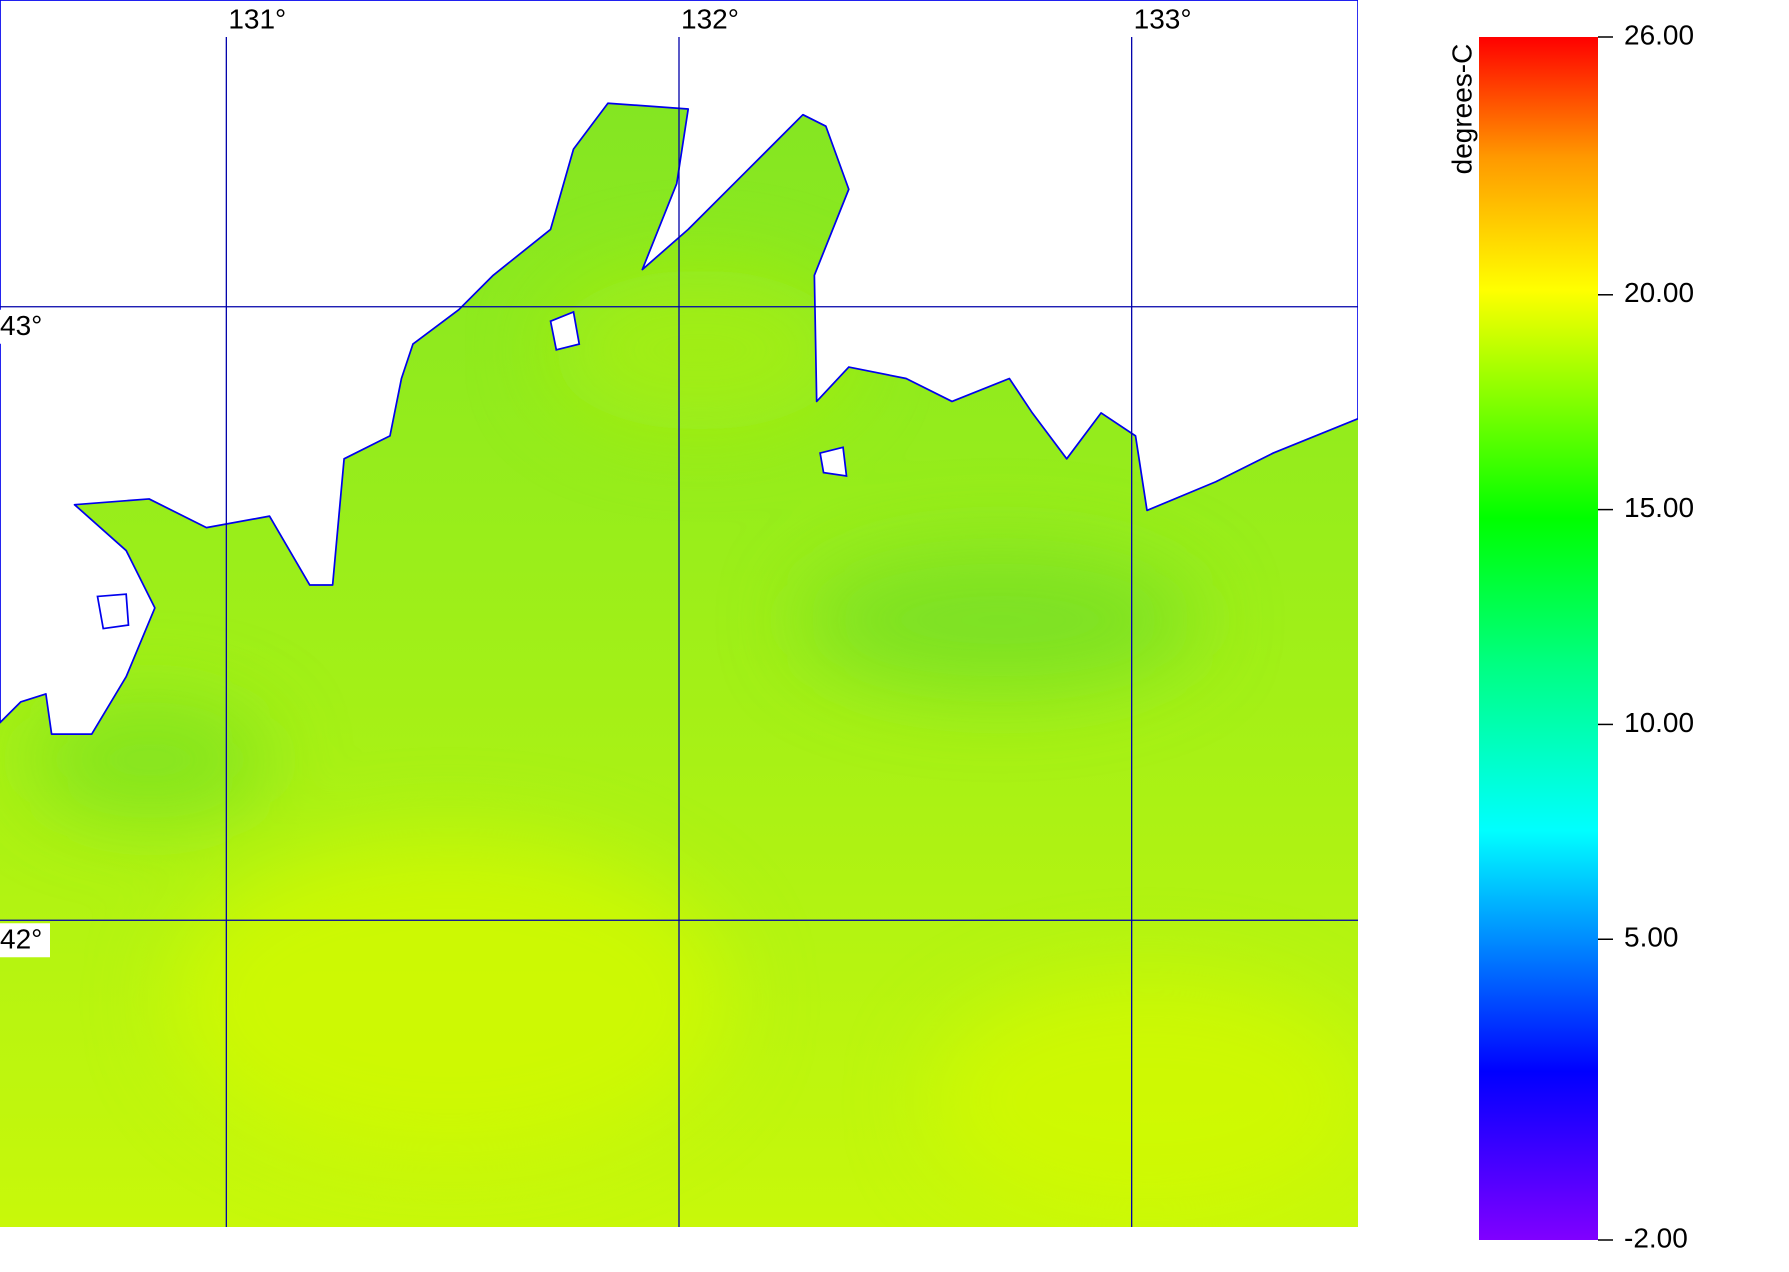 The height and width of the screenshot is (1272, 1789). I want to click on colorbar, so click(1538, 638).